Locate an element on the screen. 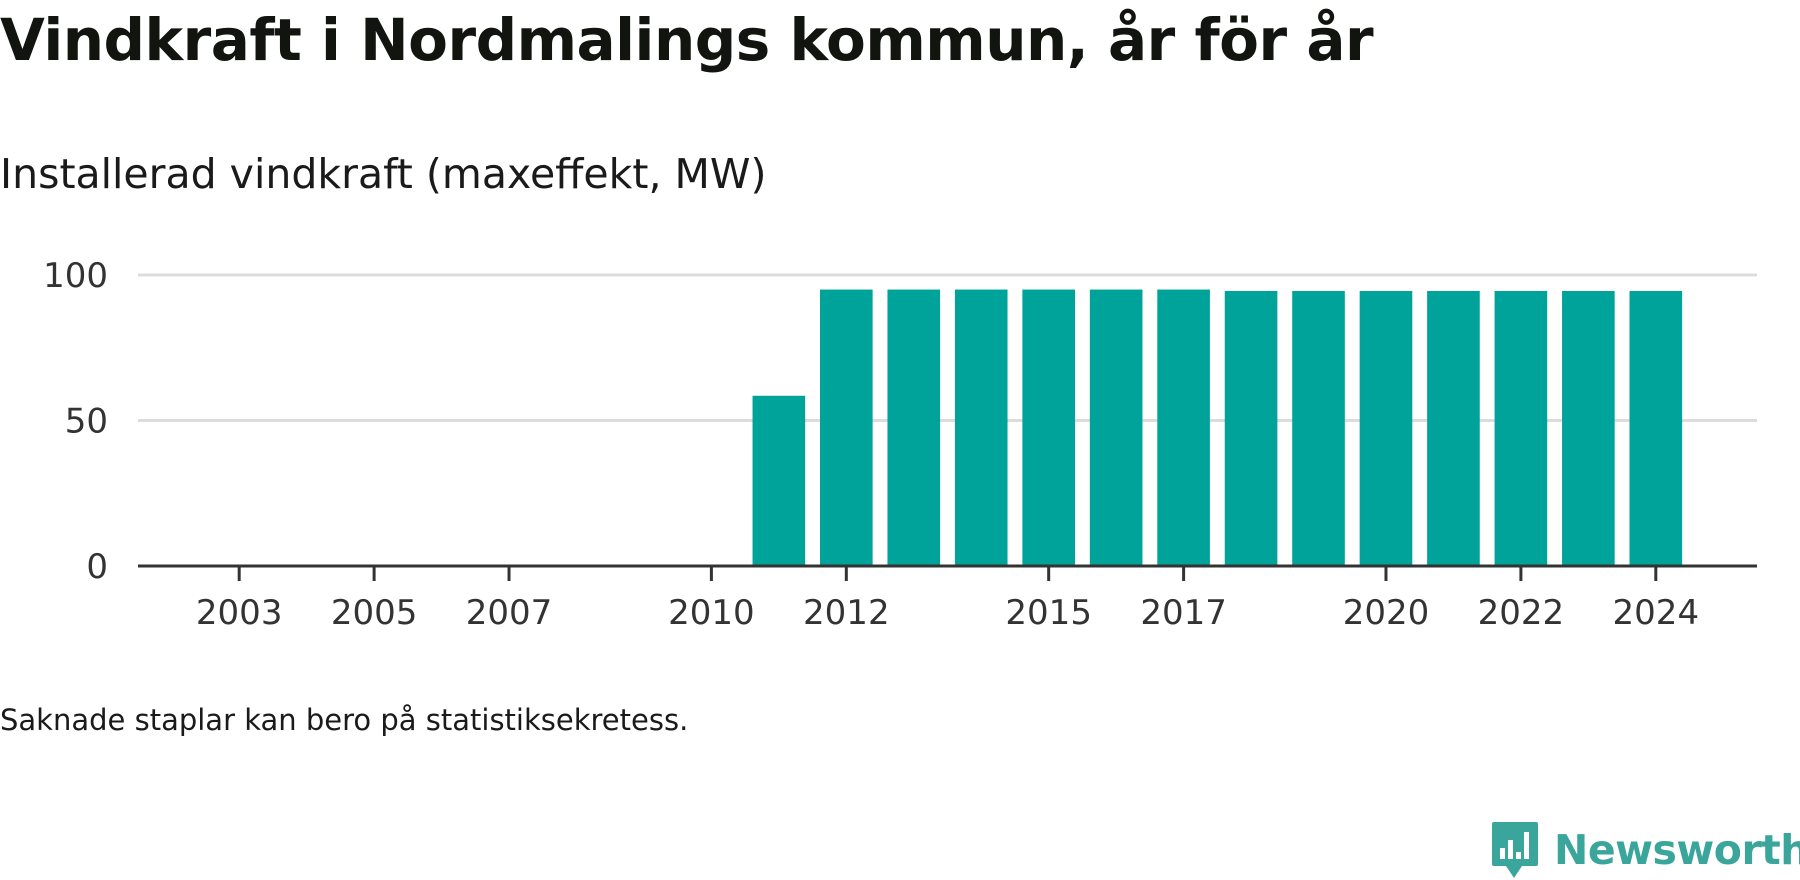 The width and height of the screenshot is (1800, 880). newsworthy-logo-icon is located at coordinates (1515, 850).